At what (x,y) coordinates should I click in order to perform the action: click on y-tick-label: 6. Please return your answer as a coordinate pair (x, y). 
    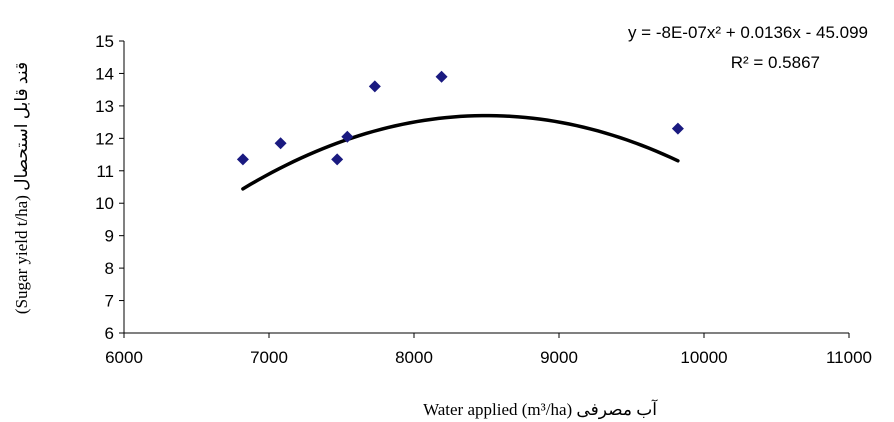
    Looking at the image, I should click on (109, 333).